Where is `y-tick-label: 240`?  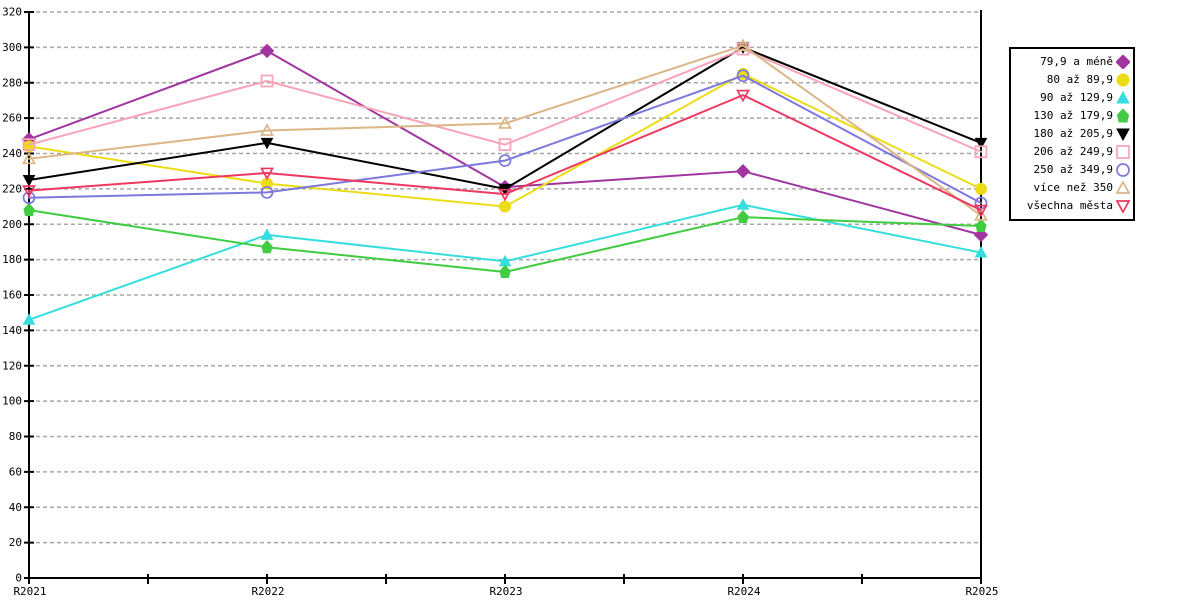 y-tick-label: 240 is located at coordinates (12, 153).